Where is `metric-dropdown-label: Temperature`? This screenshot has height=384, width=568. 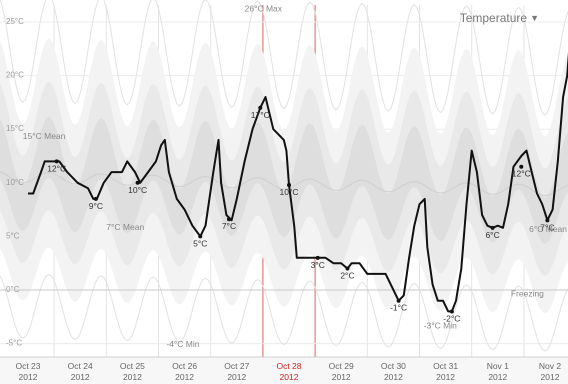
metric-dropdown-label: Temperature is located at coordinates (493, 18).